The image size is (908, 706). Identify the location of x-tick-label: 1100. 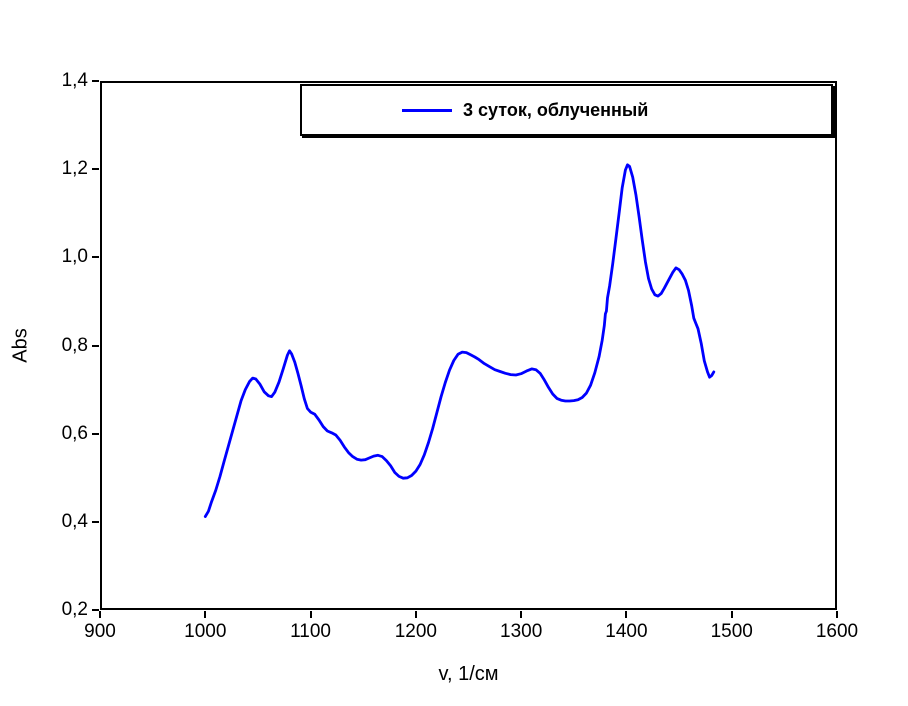
(310, 631).